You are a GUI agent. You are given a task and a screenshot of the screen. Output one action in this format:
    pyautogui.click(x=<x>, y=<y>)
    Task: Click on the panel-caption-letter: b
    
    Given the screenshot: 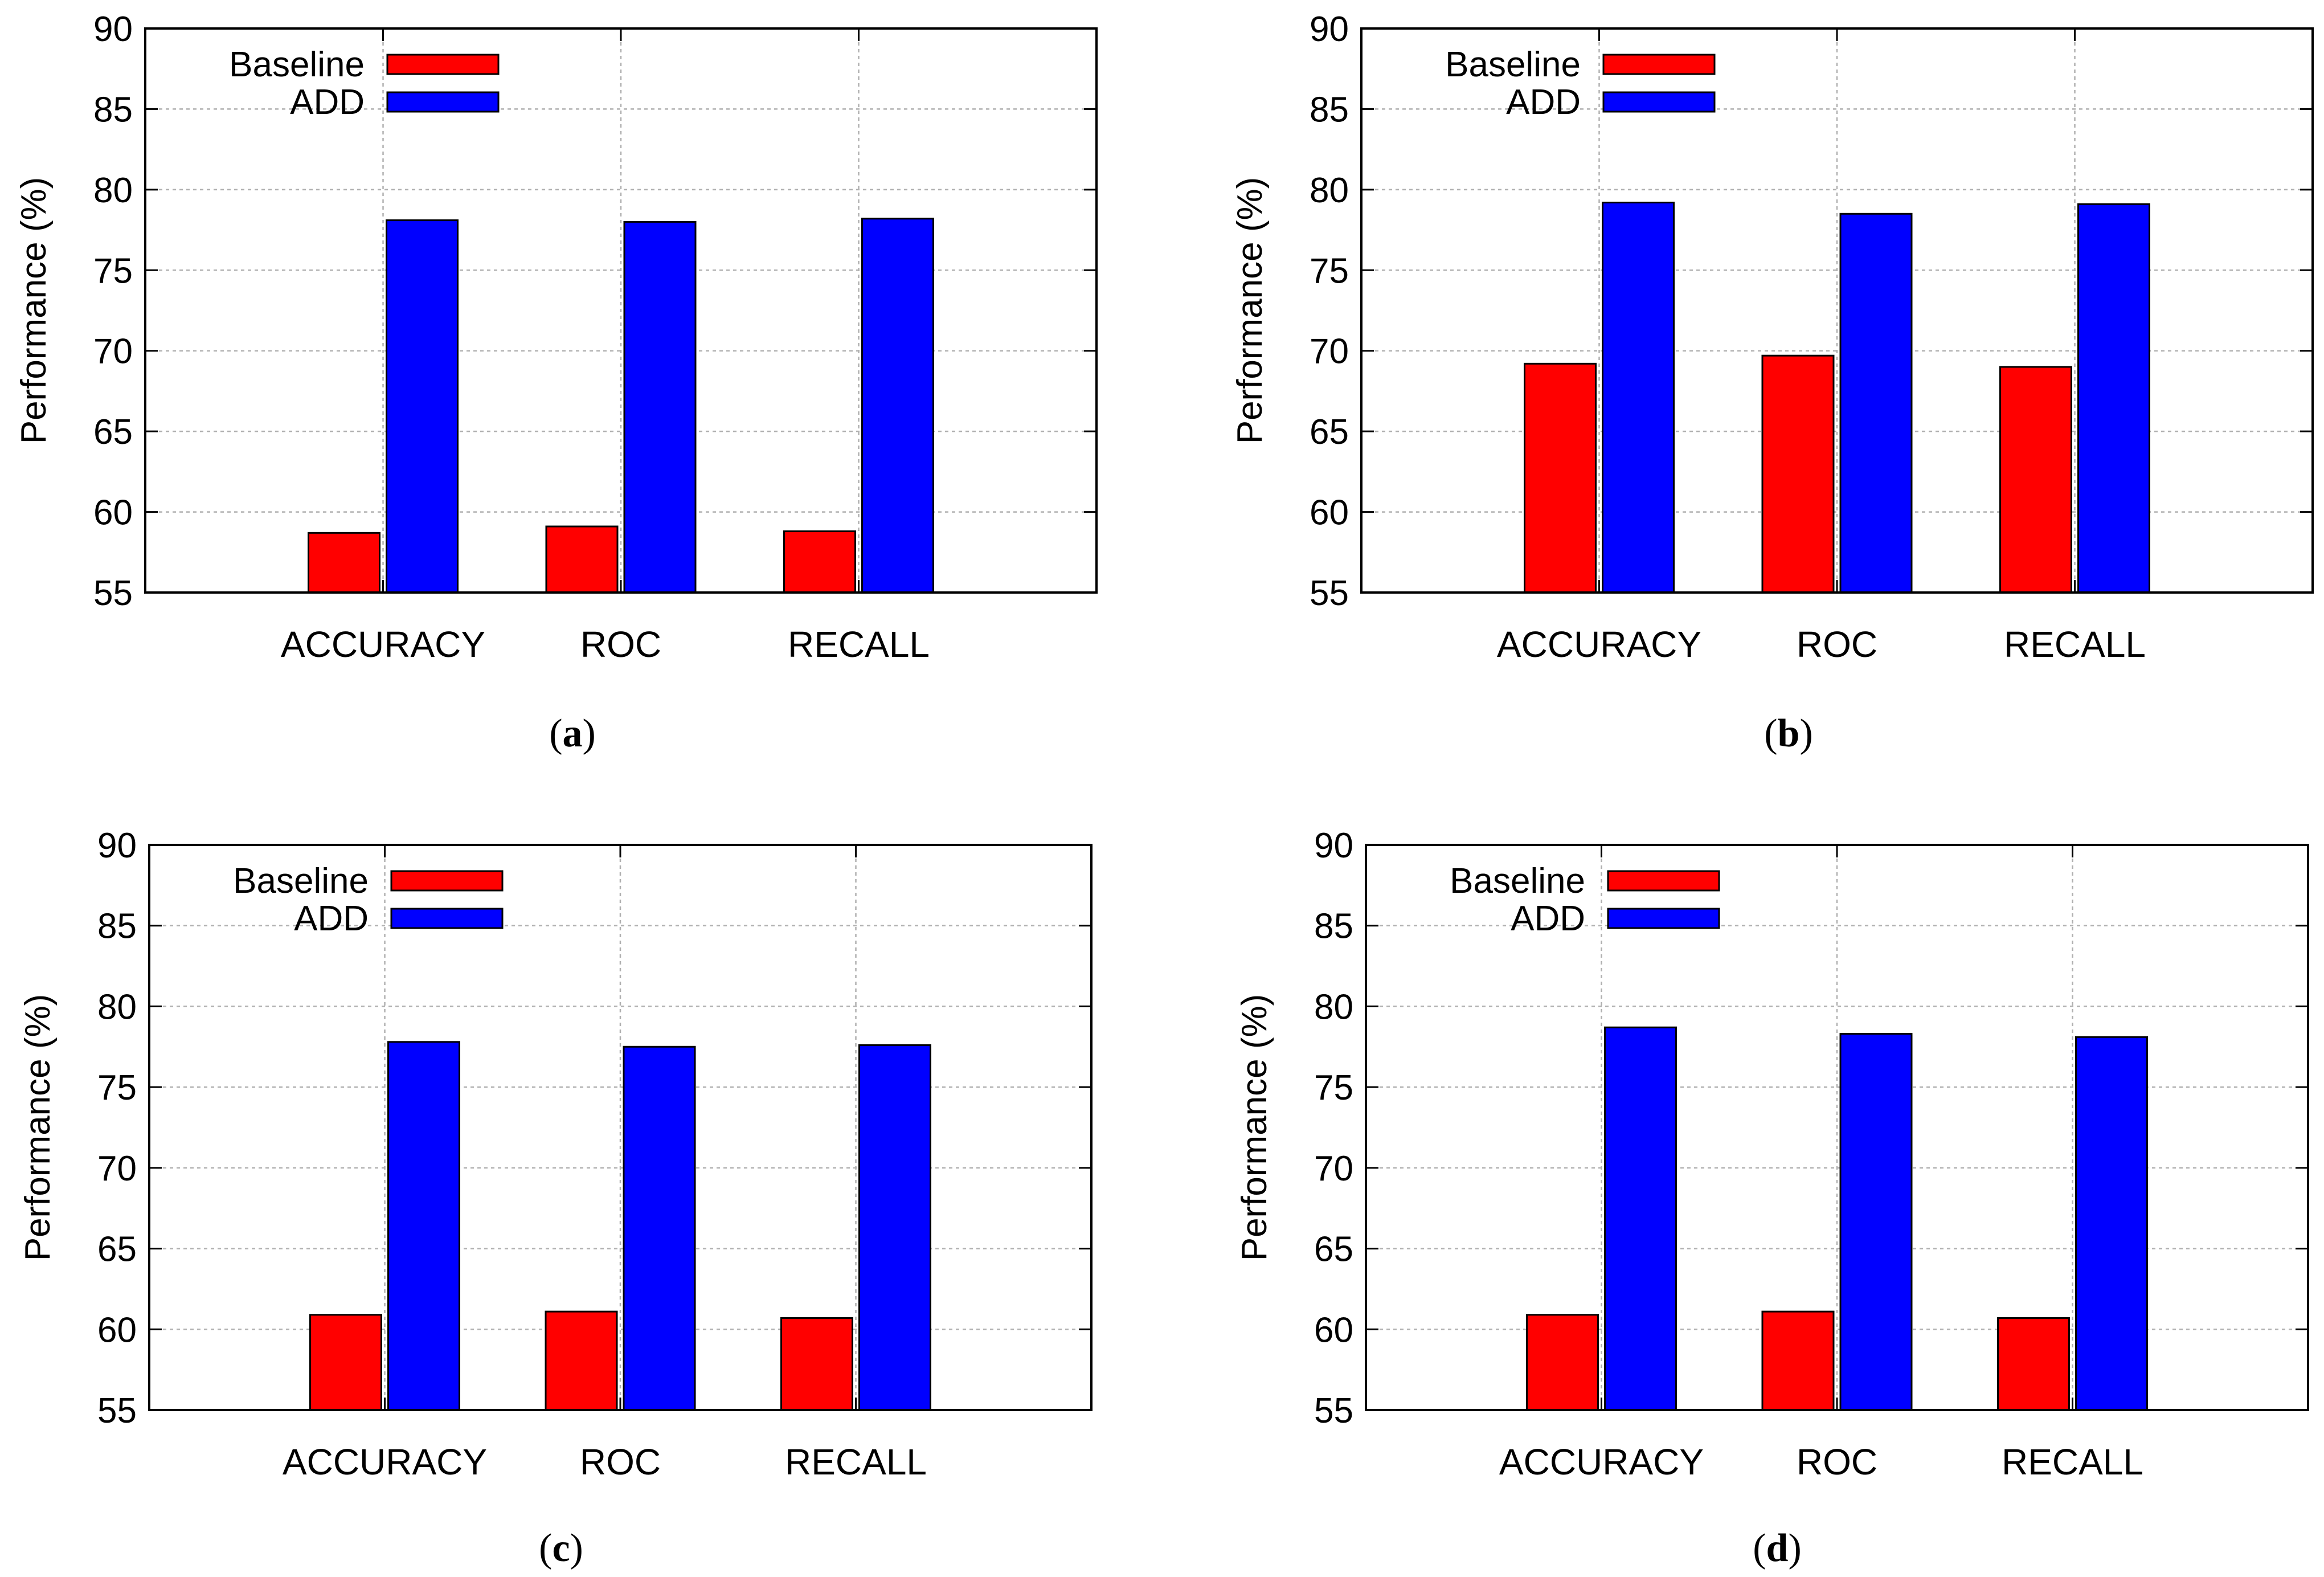 What is the action you would take?
    pyautogui.click(x=1789, y=734)
    